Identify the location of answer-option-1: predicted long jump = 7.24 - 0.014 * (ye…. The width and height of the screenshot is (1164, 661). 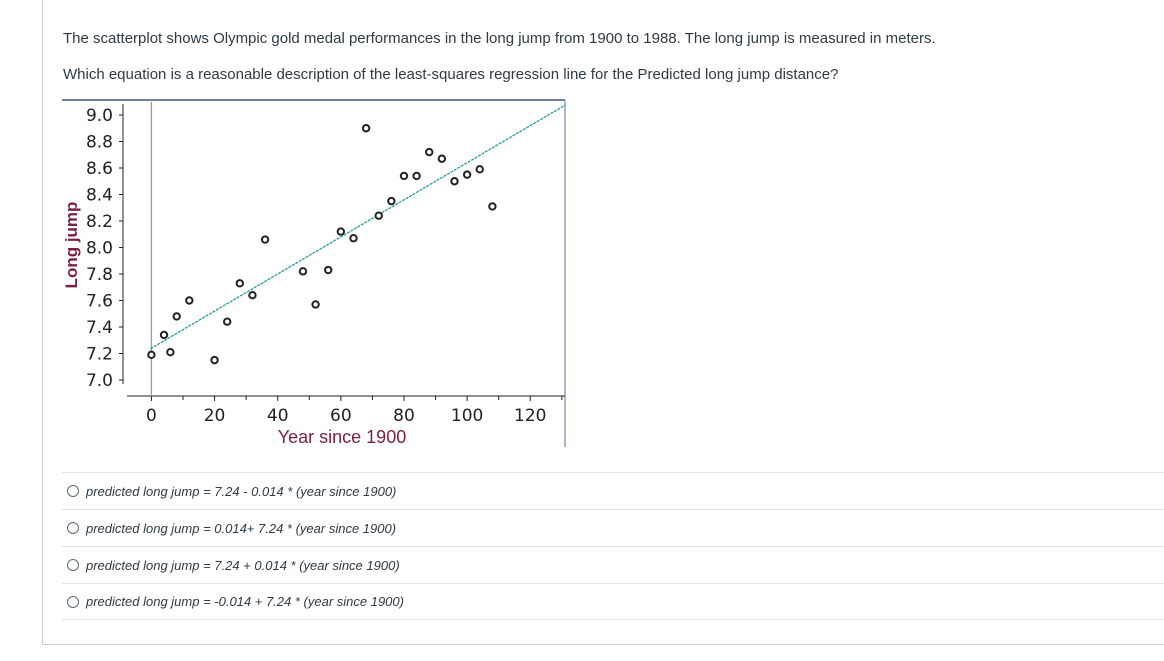
(613, 490).